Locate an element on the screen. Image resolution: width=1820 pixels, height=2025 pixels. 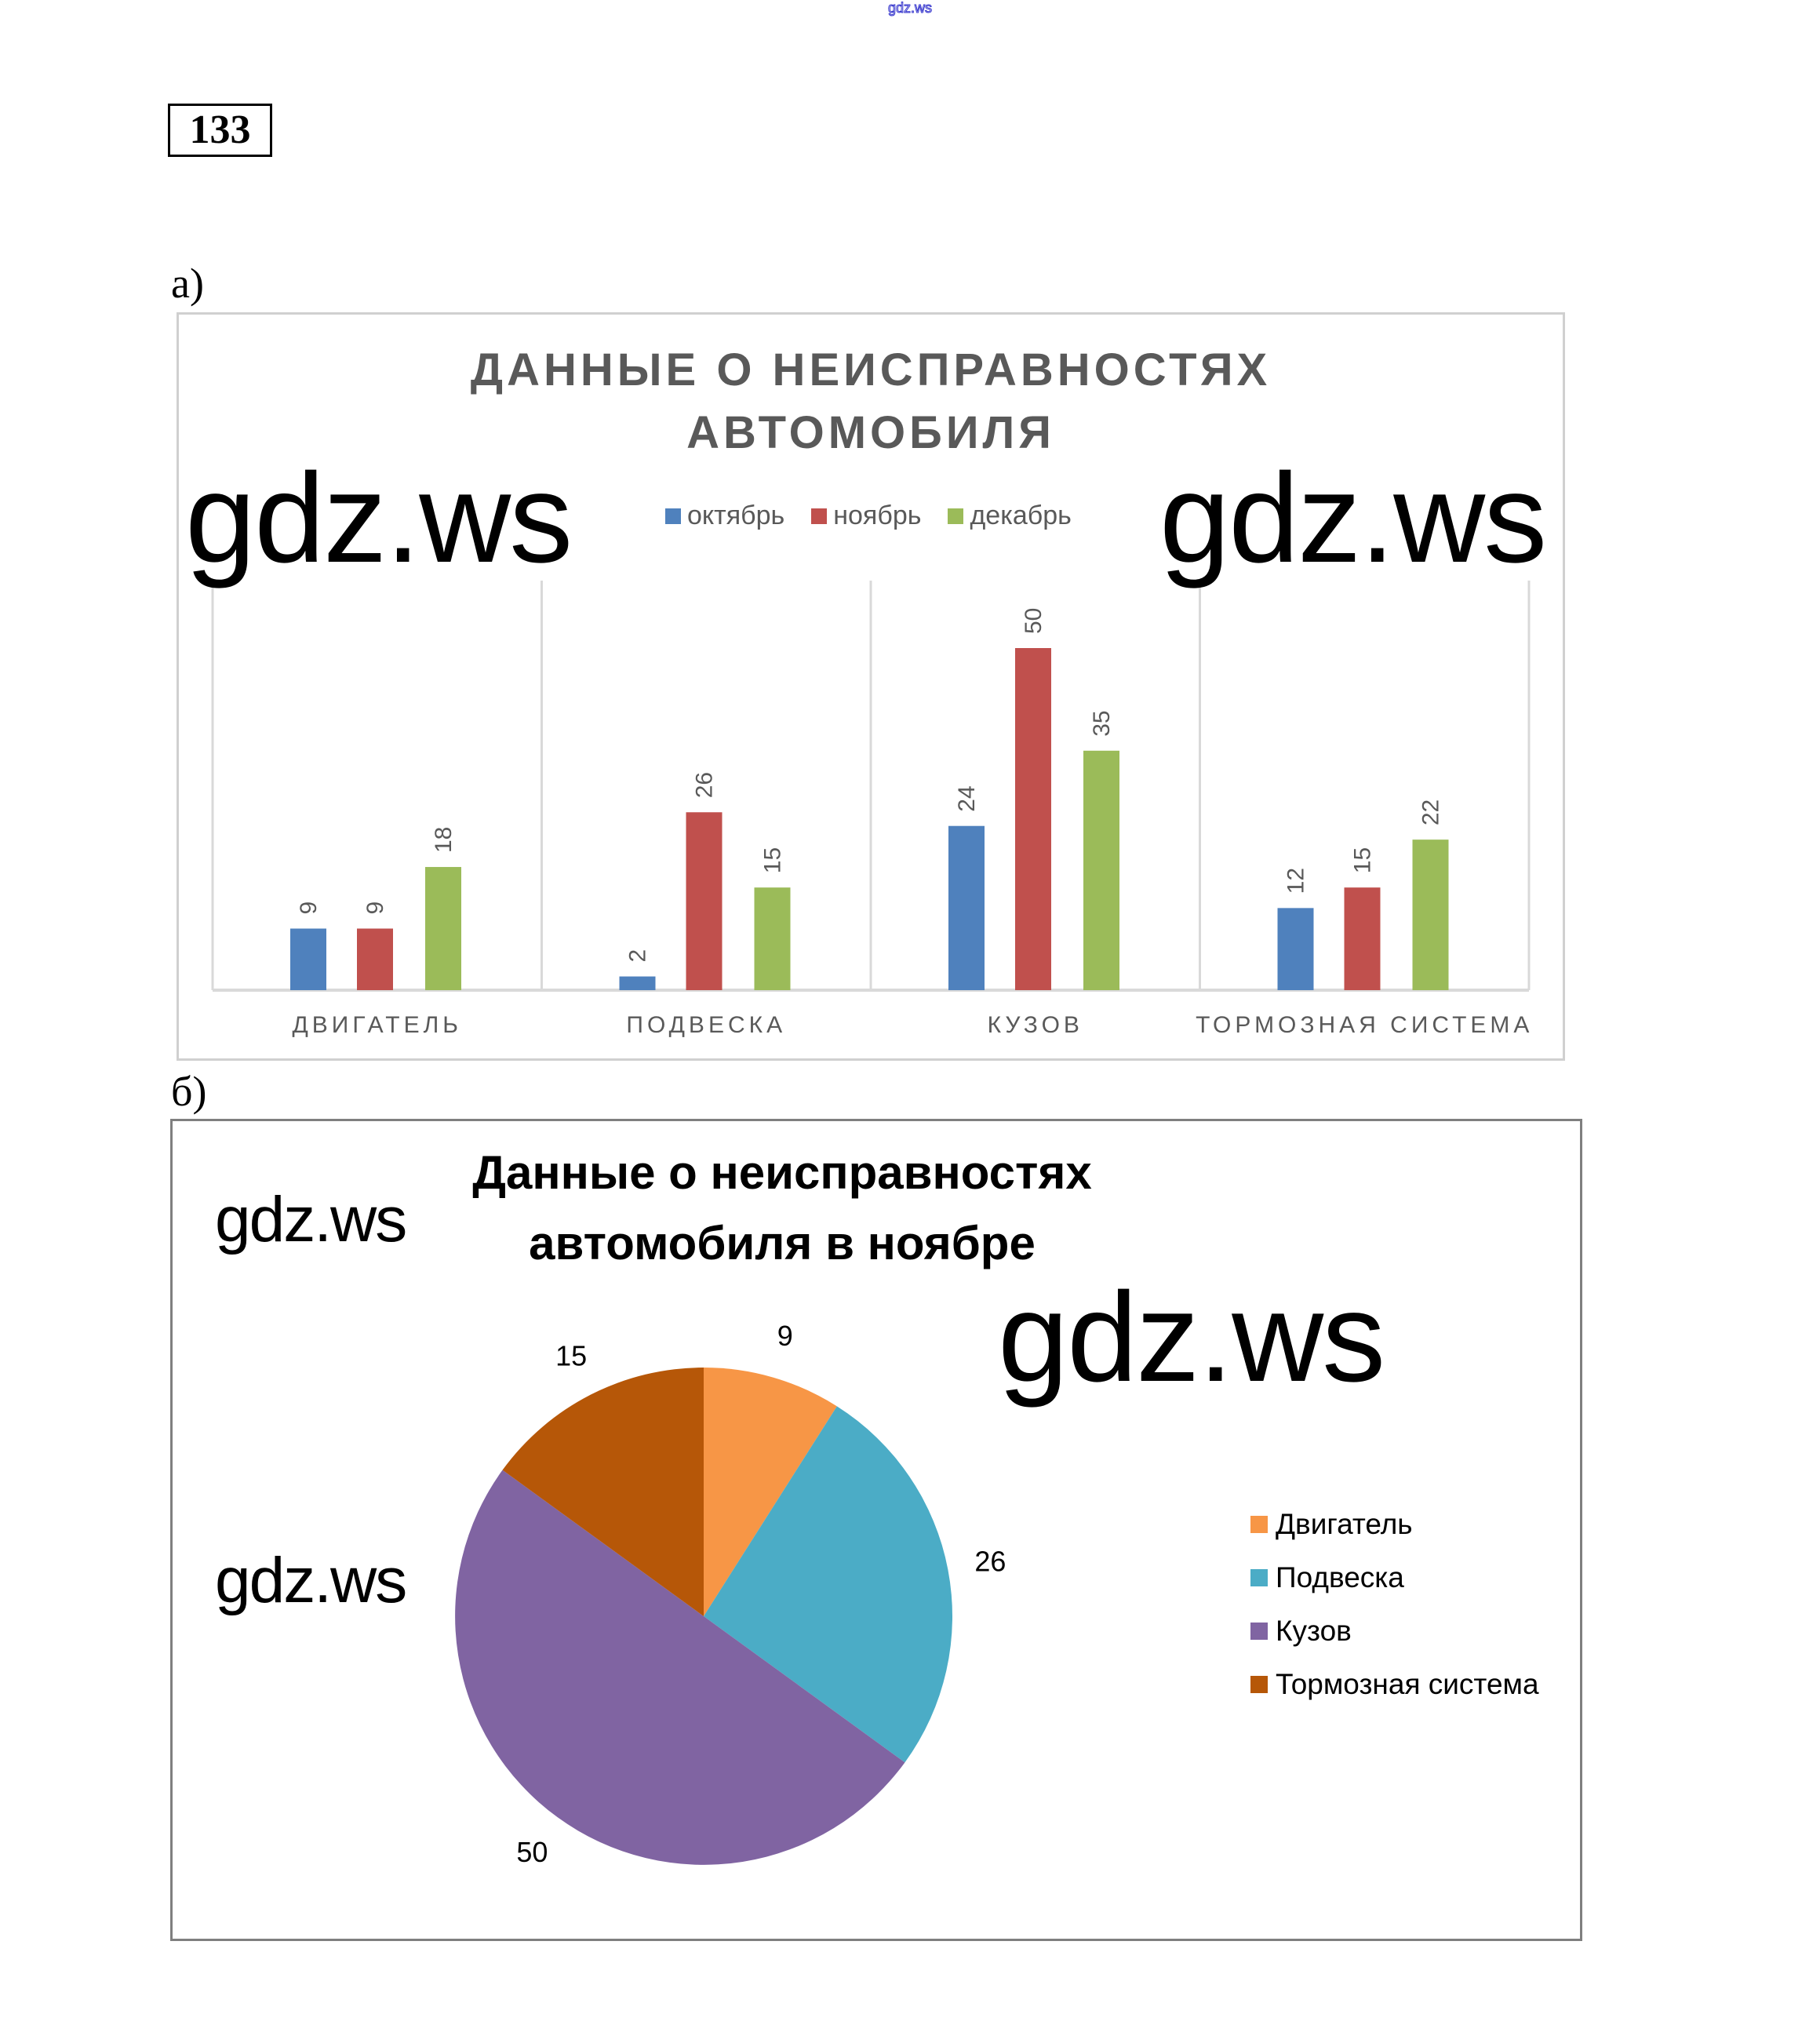
legend-label: Тормозная система is located at coordinates (1407, 1684).